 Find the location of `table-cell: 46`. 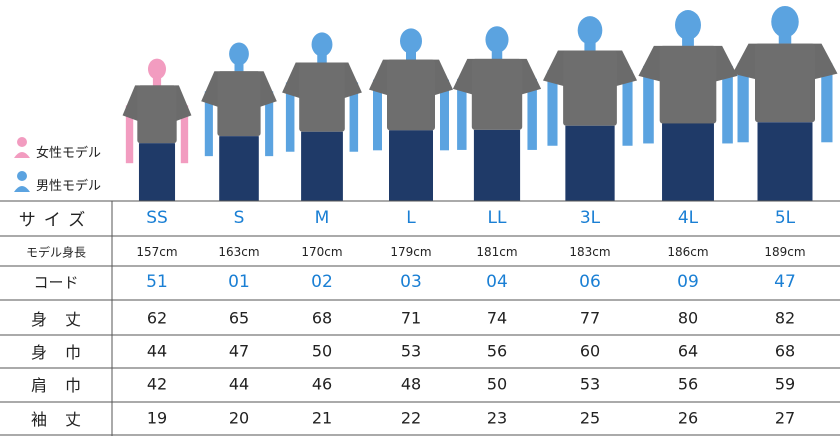

table-cell: 46 is located at coordinates (322, 384).